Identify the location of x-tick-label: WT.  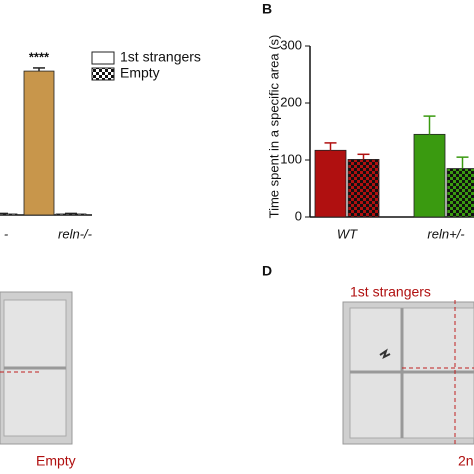
(347, 233).